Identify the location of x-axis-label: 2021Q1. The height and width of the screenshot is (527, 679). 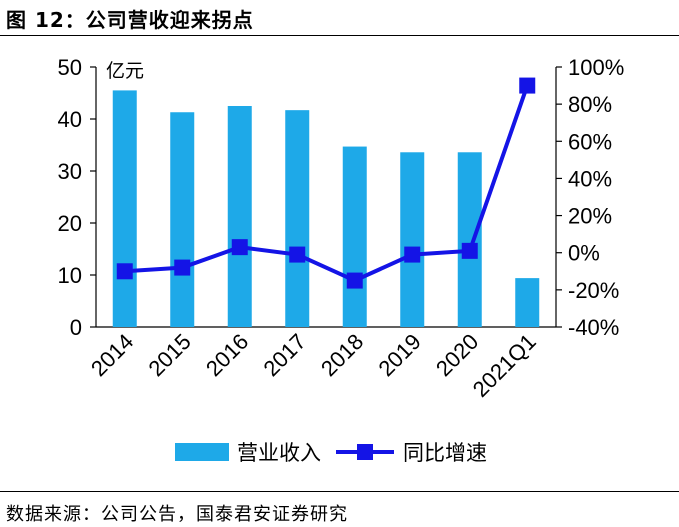
(504, 365).